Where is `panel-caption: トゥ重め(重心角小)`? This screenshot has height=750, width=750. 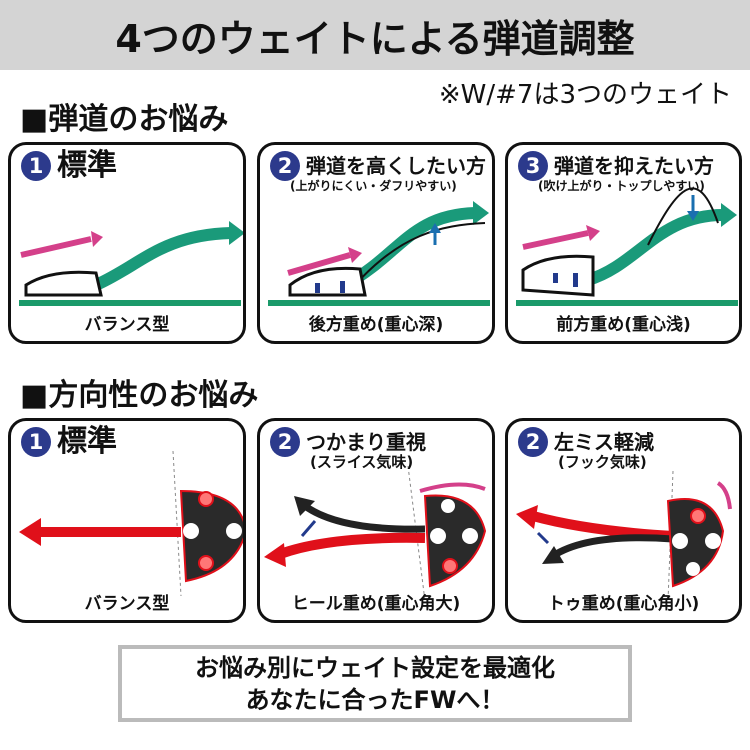
panel-caption: トゥ重め(重心角小) is located at coordinates (623, 604).